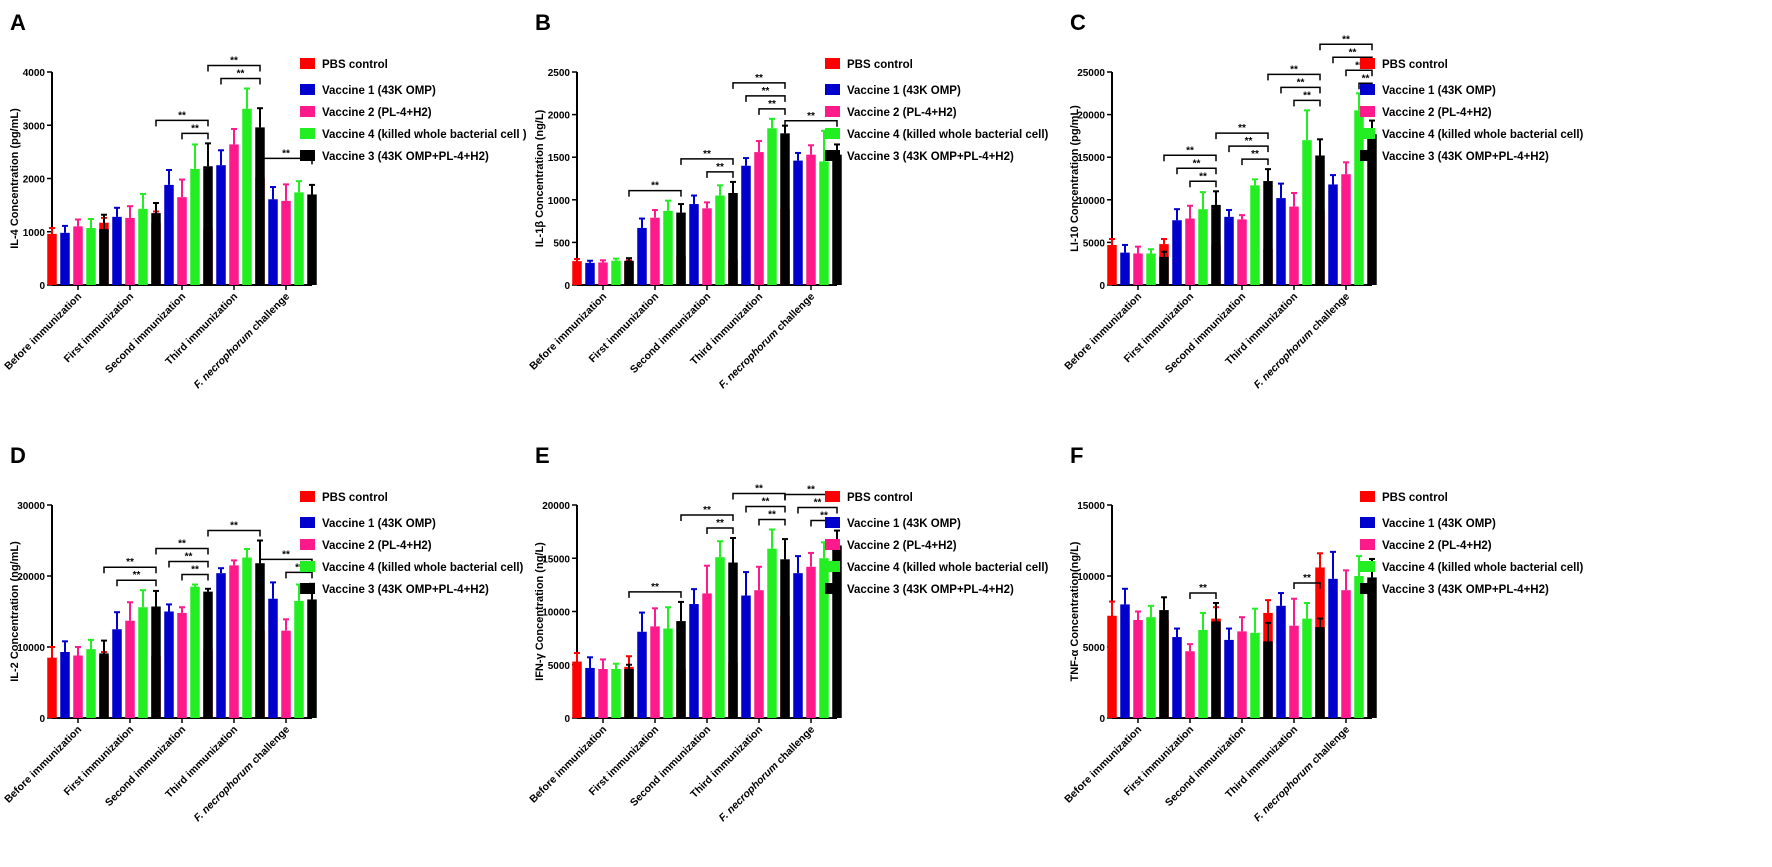  Describe the element at coordinates (543, 22) in the screenshot. I see `panel-label: B` at that location.